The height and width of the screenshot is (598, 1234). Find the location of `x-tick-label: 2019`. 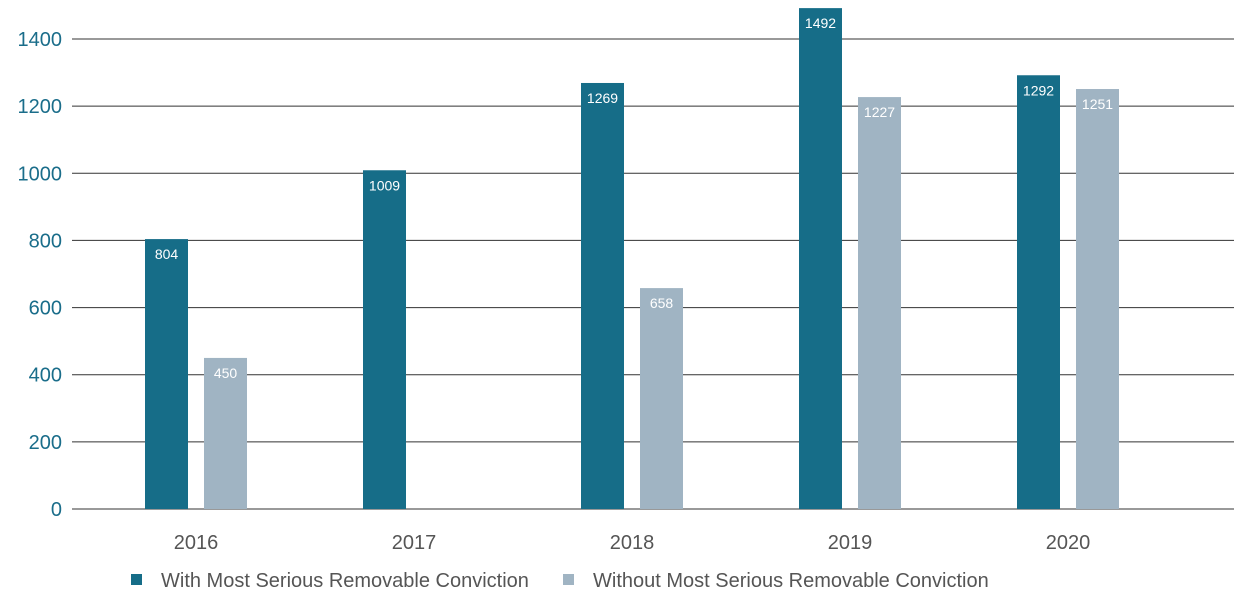

x-tick-label: 2019 is located at coordinates (850, 543).